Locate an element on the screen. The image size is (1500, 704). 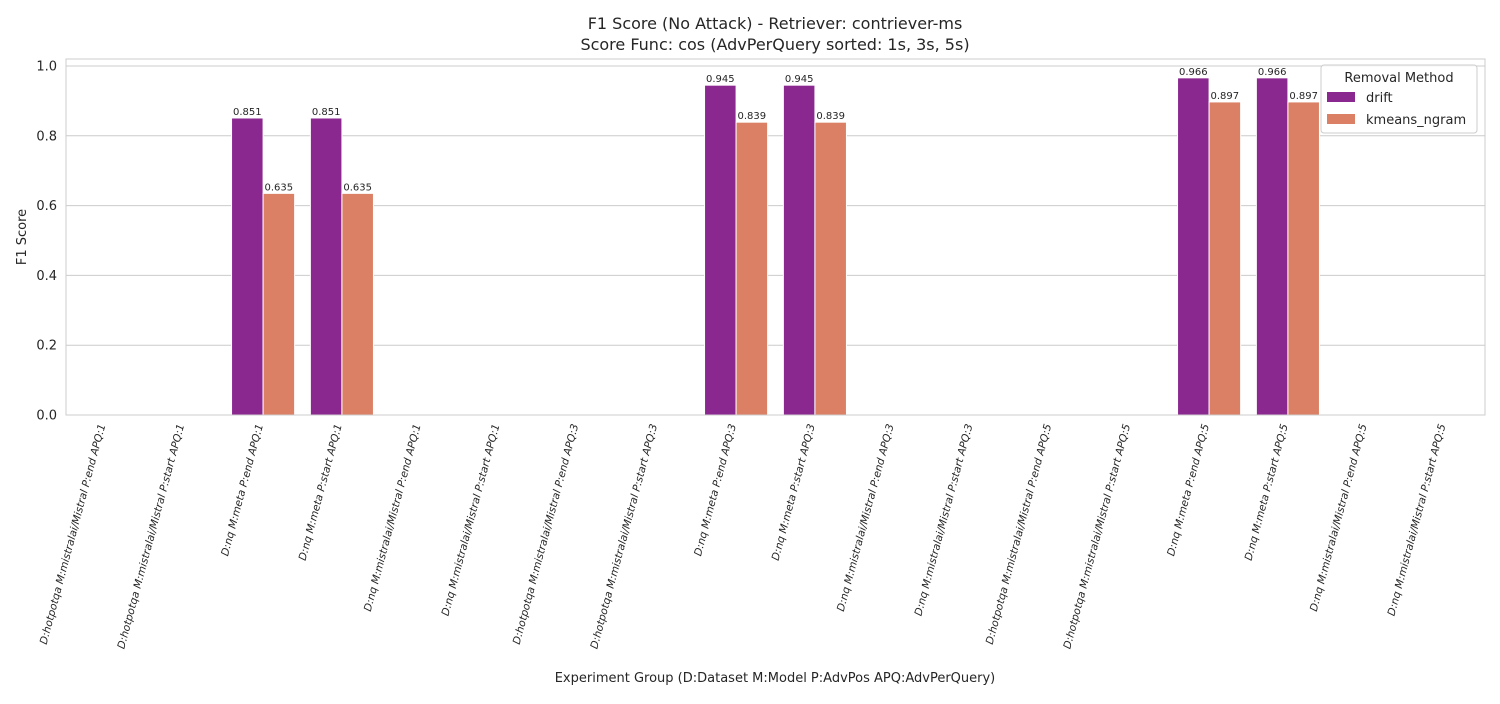
y-tick-label: 0.6 is located at coordinates (46, 206).